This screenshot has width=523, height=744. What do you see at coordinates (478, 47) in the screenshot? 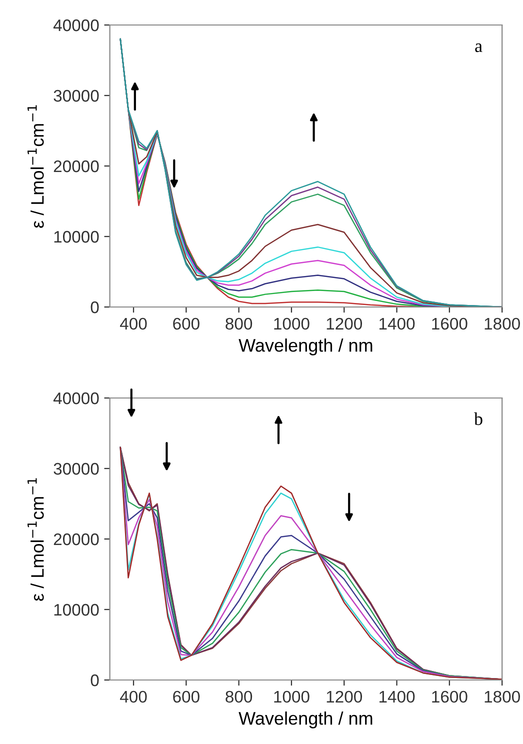
I see `annotation: a` at bounding box center [478, 47].